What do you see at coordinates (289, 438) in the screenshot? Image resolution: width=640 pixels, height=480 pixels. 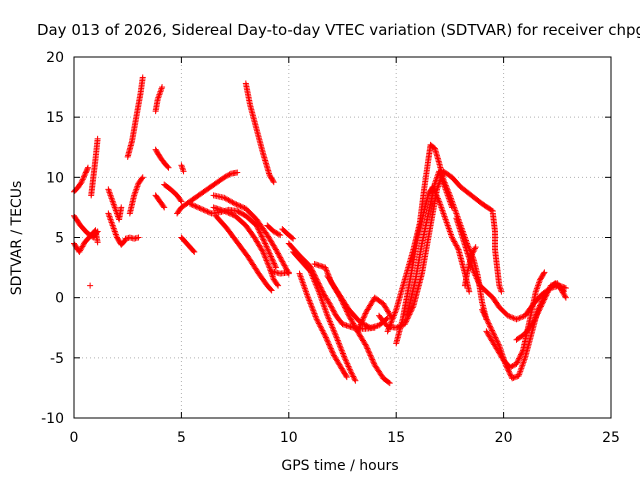 I see `x-tick-label: 10` at bounding box center [289, 438].